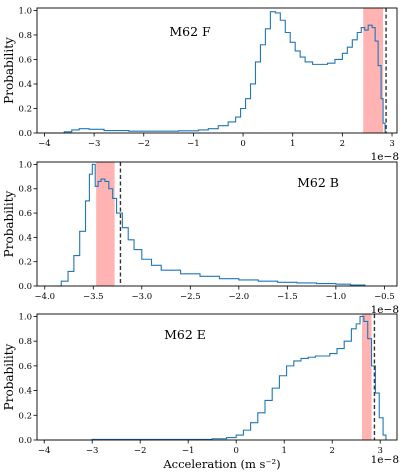  Describe the element at coordinates (287, 297) in the screenshot. I see `x-tick-label: −1.5` at that location.